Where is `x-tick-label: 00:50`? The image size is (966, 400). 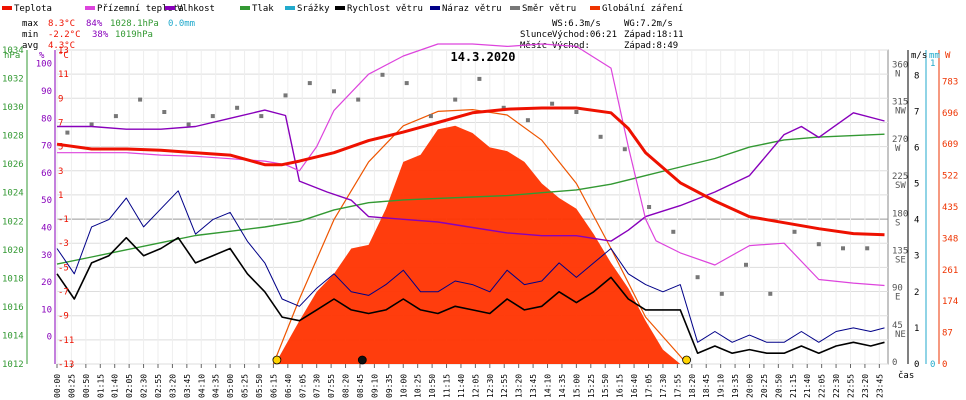 x-tick-label: 00:50 is located at coordinates (86, 386).